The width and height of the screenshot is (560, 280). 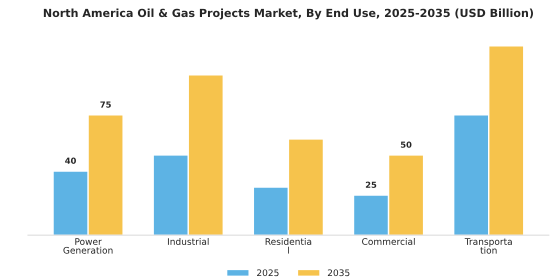 What do you see at coordinates (488, 246) in the screenshot?
I see `x-tick-label: Transporta tion` at bounding box center [488, 246].